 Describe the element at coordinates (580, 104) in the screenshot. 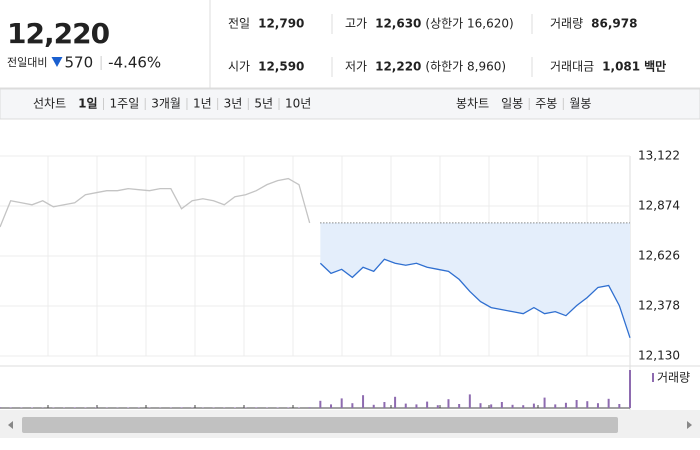

I see `candle-tab: 월봉` at that location.